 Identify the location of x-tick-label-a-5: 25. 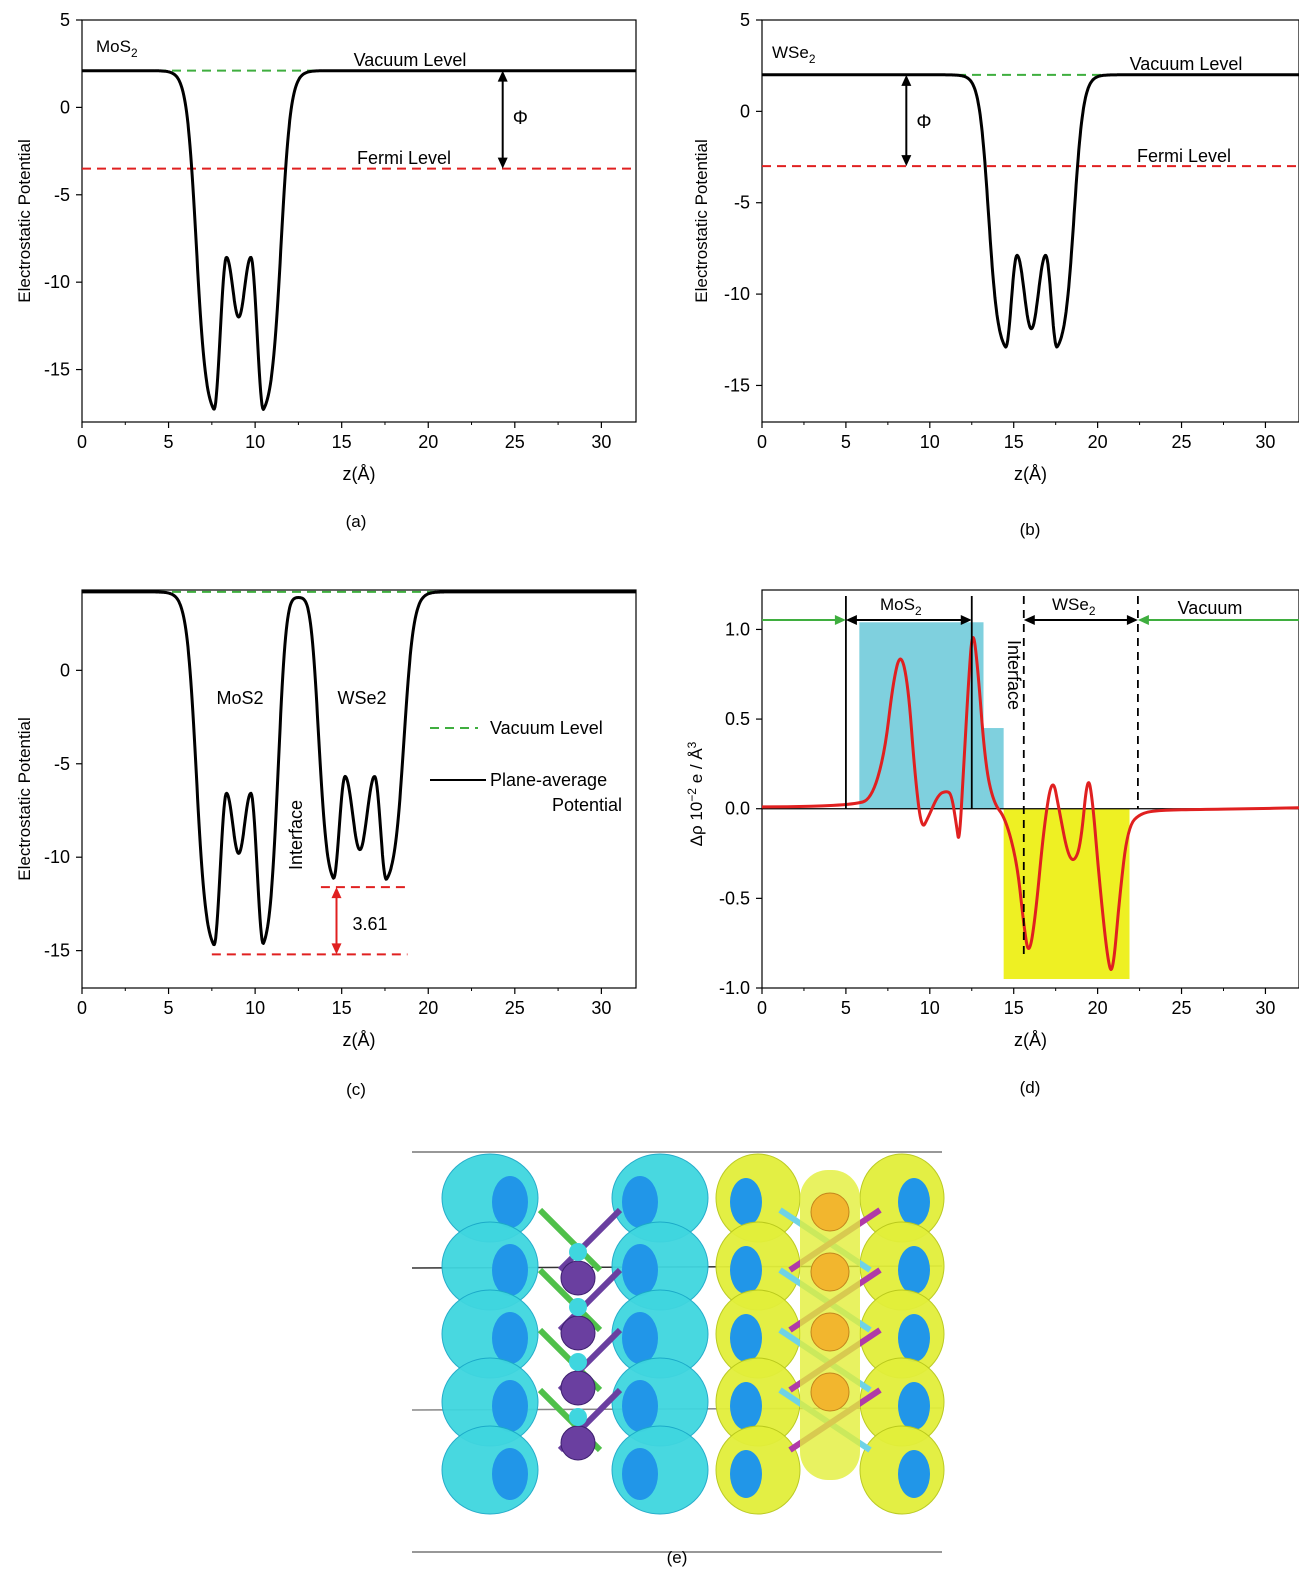
(515, 442).